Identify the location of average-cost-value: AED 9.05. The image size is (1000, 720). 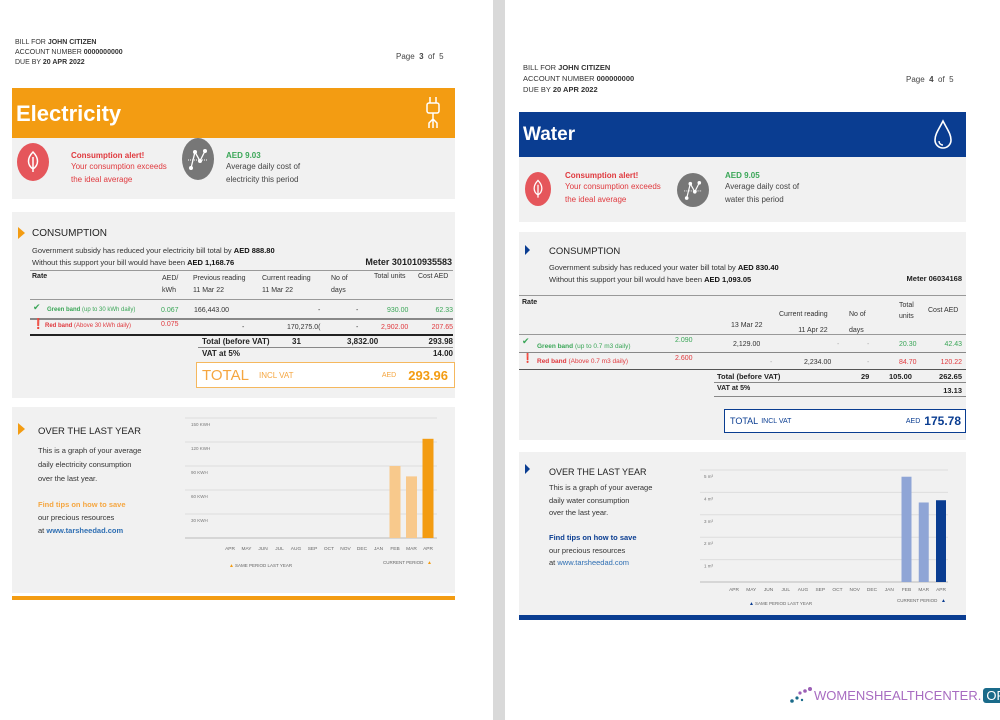
(742, 175).